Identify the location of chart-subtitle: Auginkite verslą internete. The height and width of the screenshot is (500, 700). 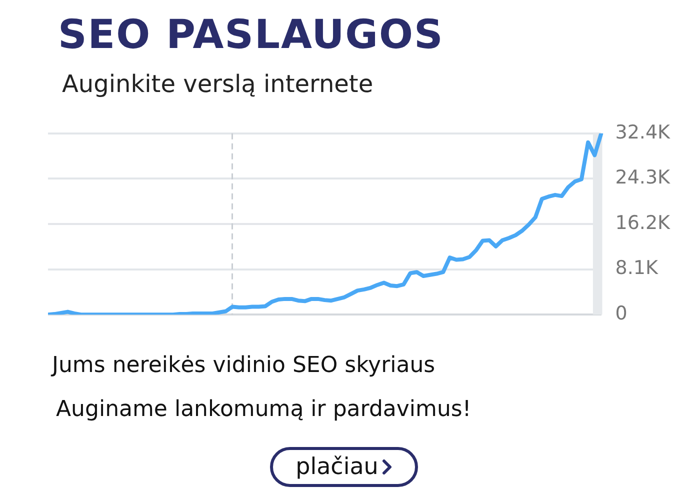
(218, 84).